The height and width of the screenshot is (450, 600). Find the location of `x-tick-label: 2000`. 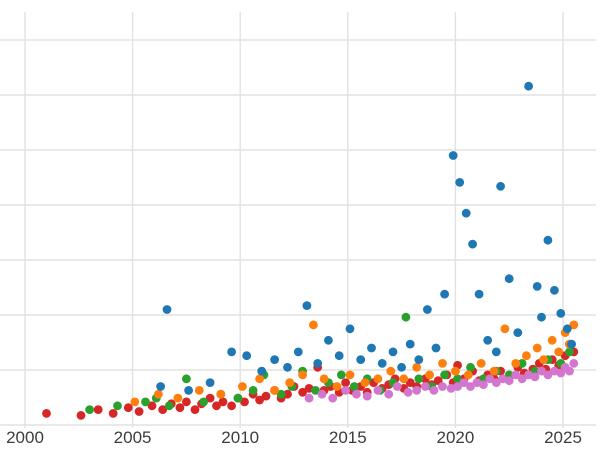

x-tick-label: 2000 is located at coordinates (25, 437).